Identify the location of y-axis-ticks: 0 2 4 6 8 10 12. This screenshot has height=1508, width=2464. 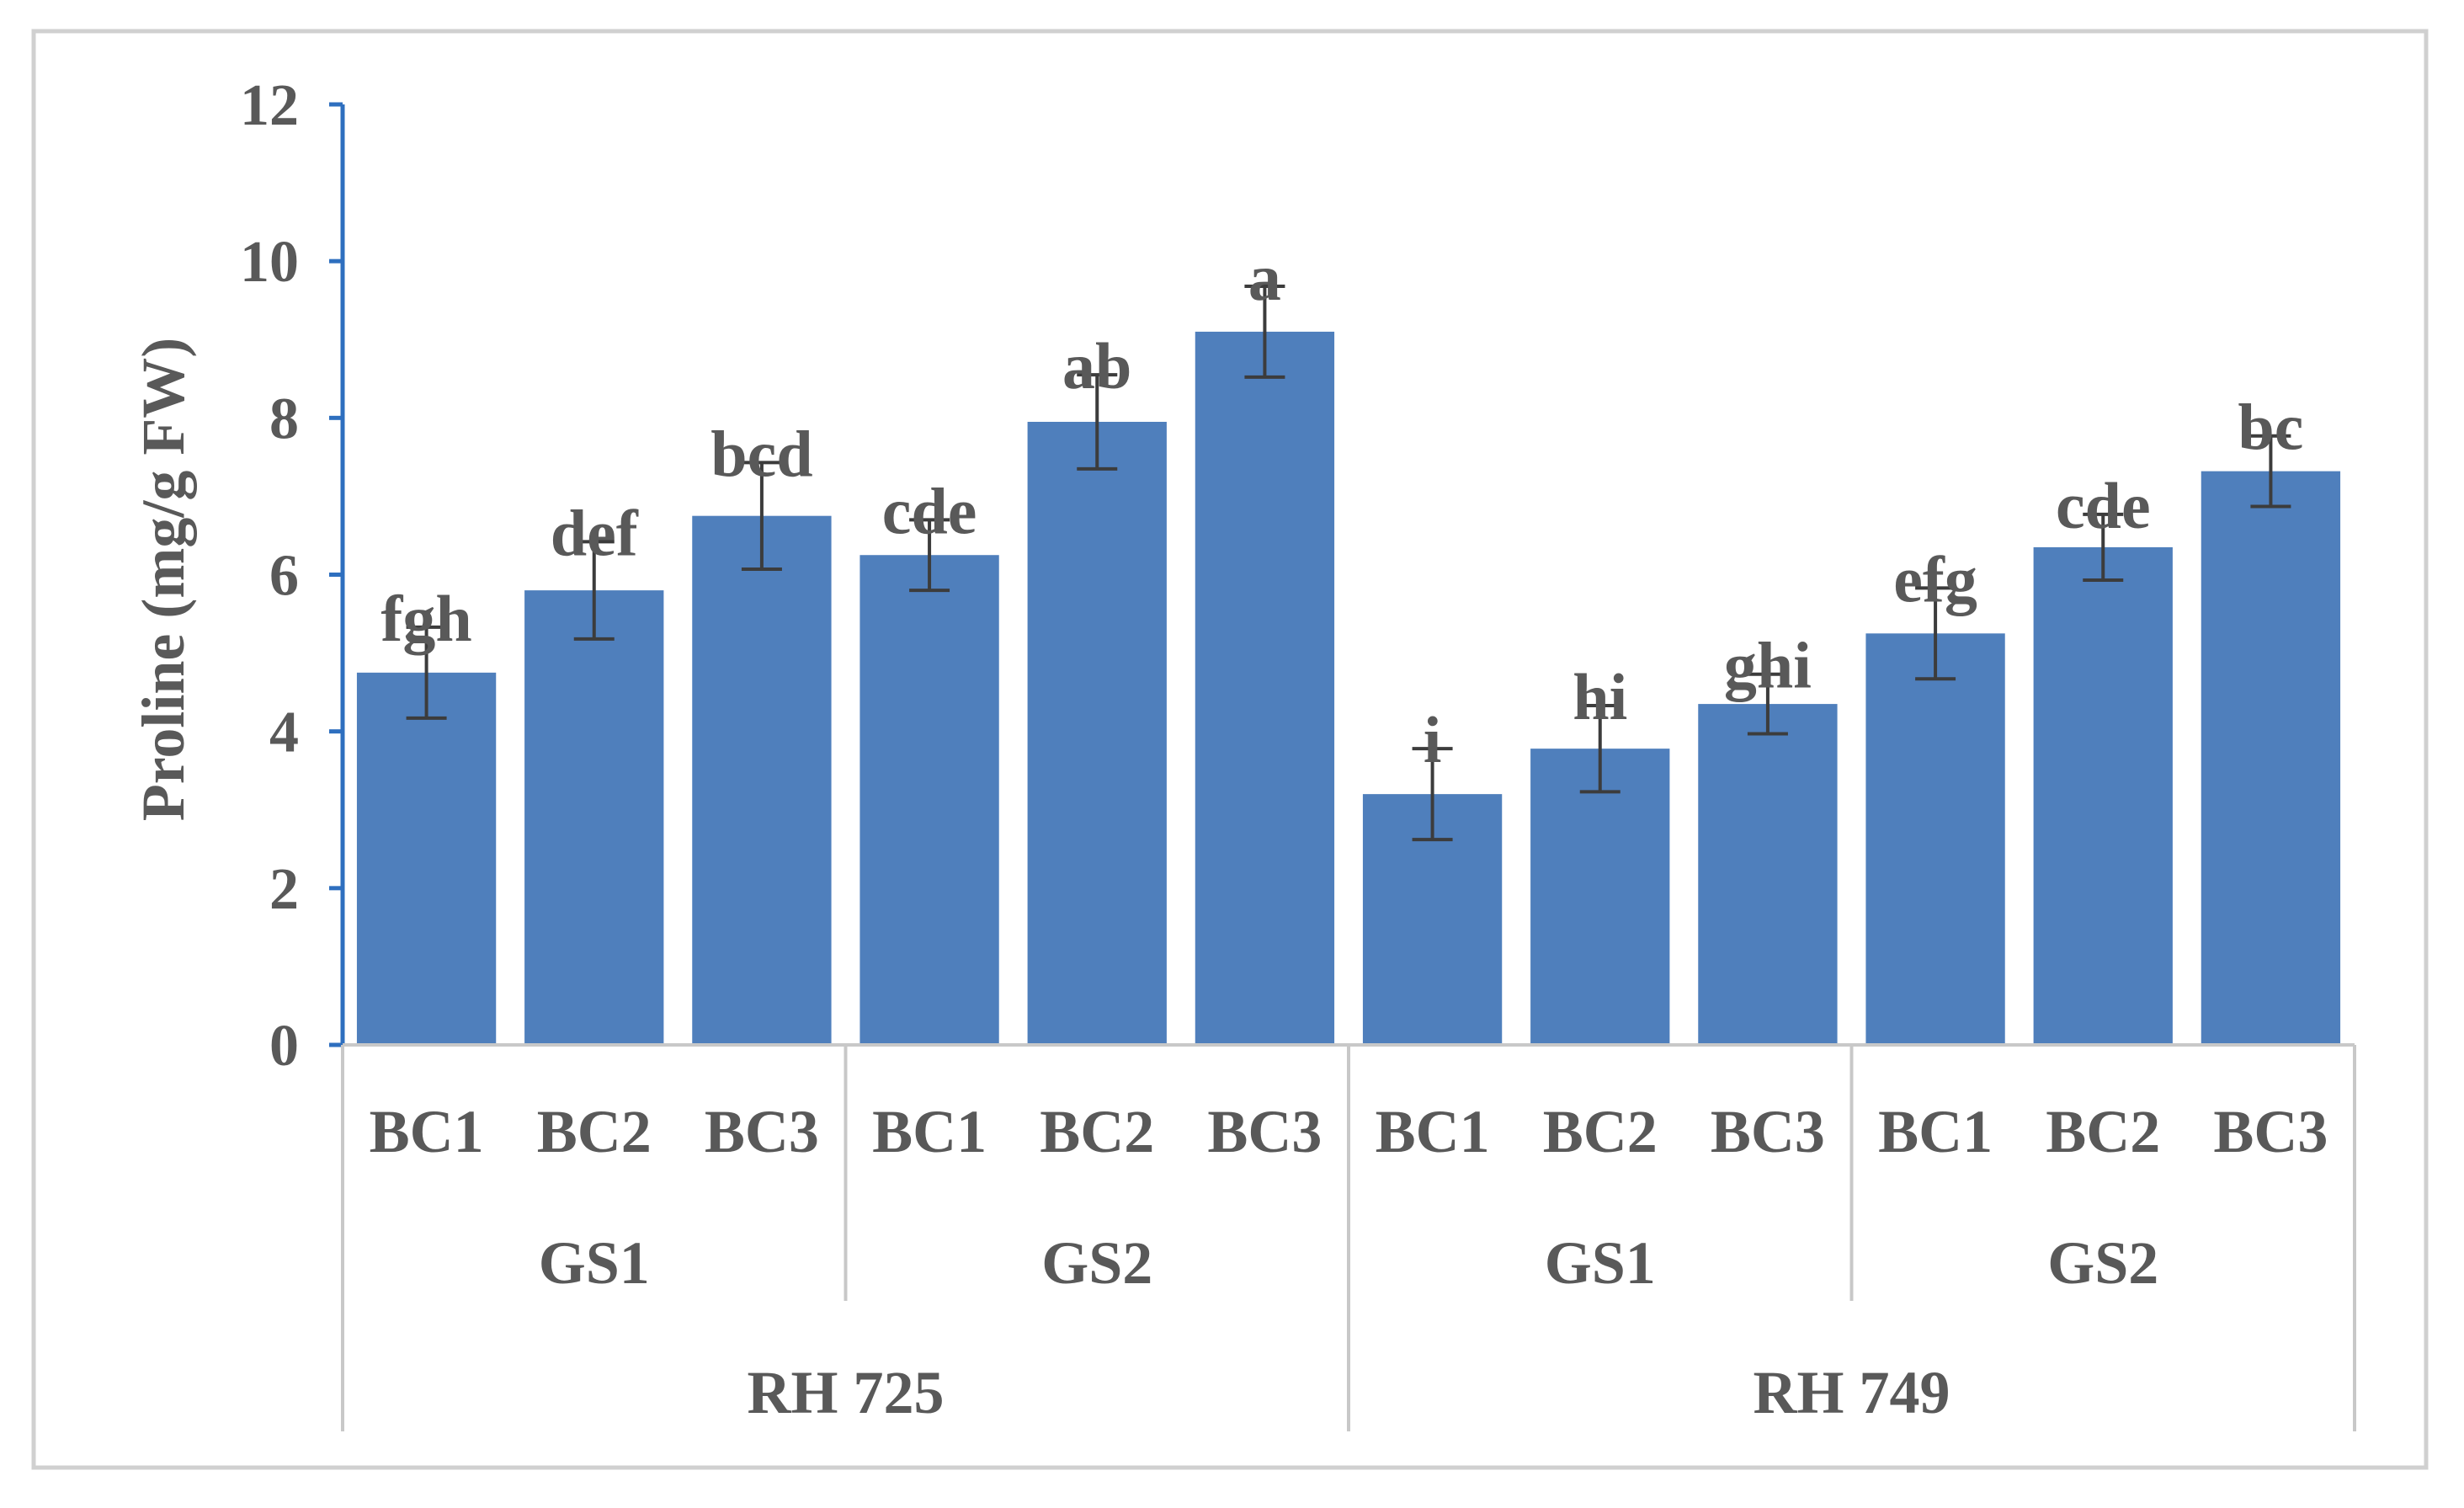
(292, 576).